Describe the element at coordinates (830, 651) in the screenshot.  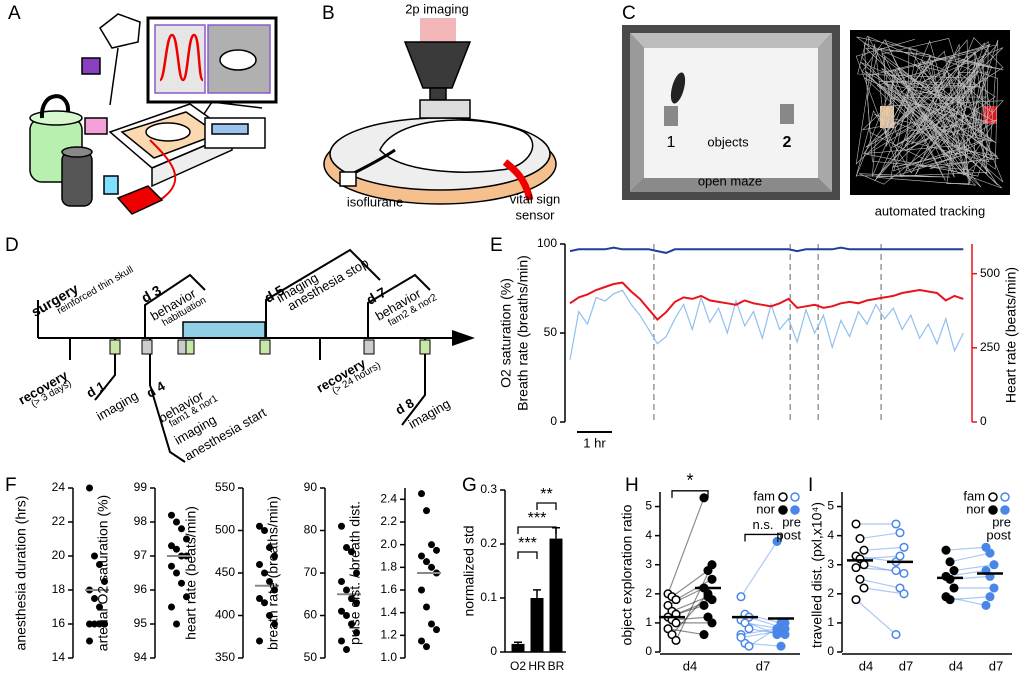
I see `y-tick-label: 0` at that location.